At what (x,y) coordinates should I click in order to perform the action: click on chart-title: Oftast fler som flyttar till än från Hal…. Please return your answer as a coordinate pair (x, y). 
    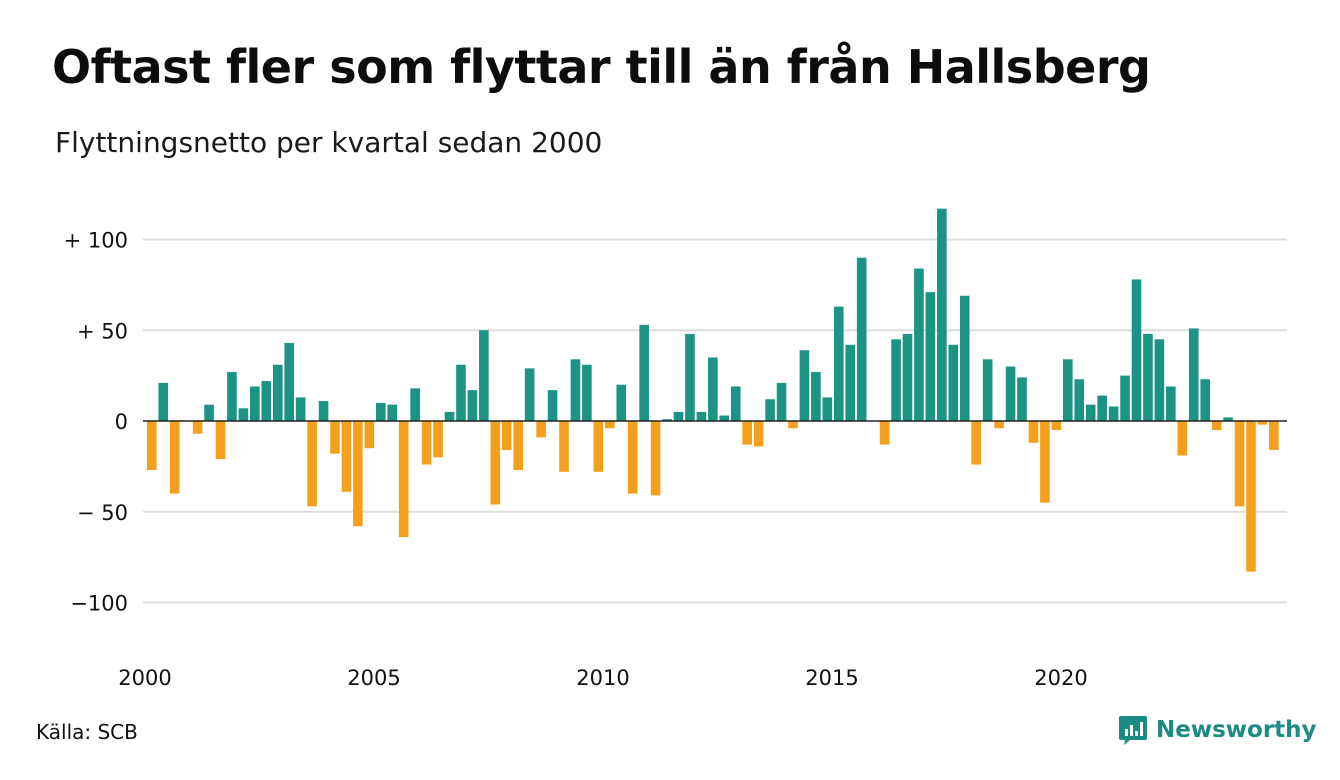
    Looking at the image, I should click on (601, 67).